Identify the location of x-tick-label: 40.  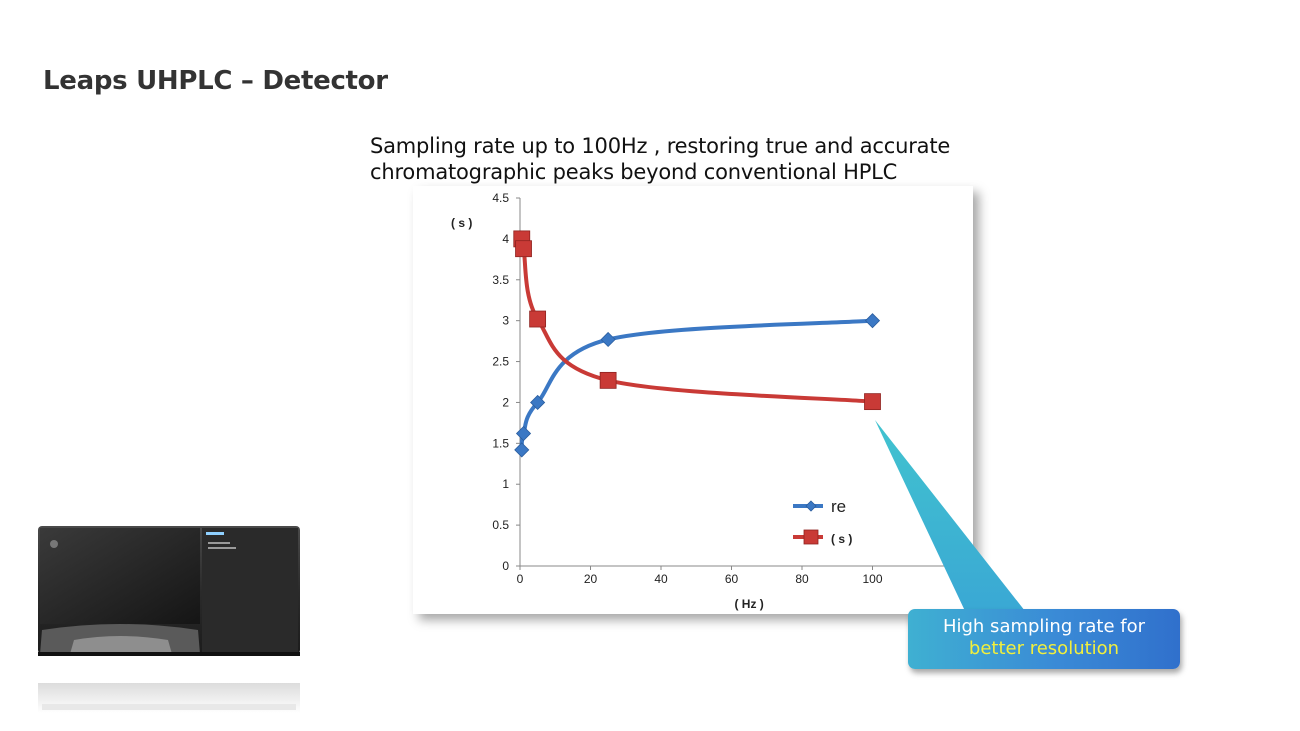
(661, 579).